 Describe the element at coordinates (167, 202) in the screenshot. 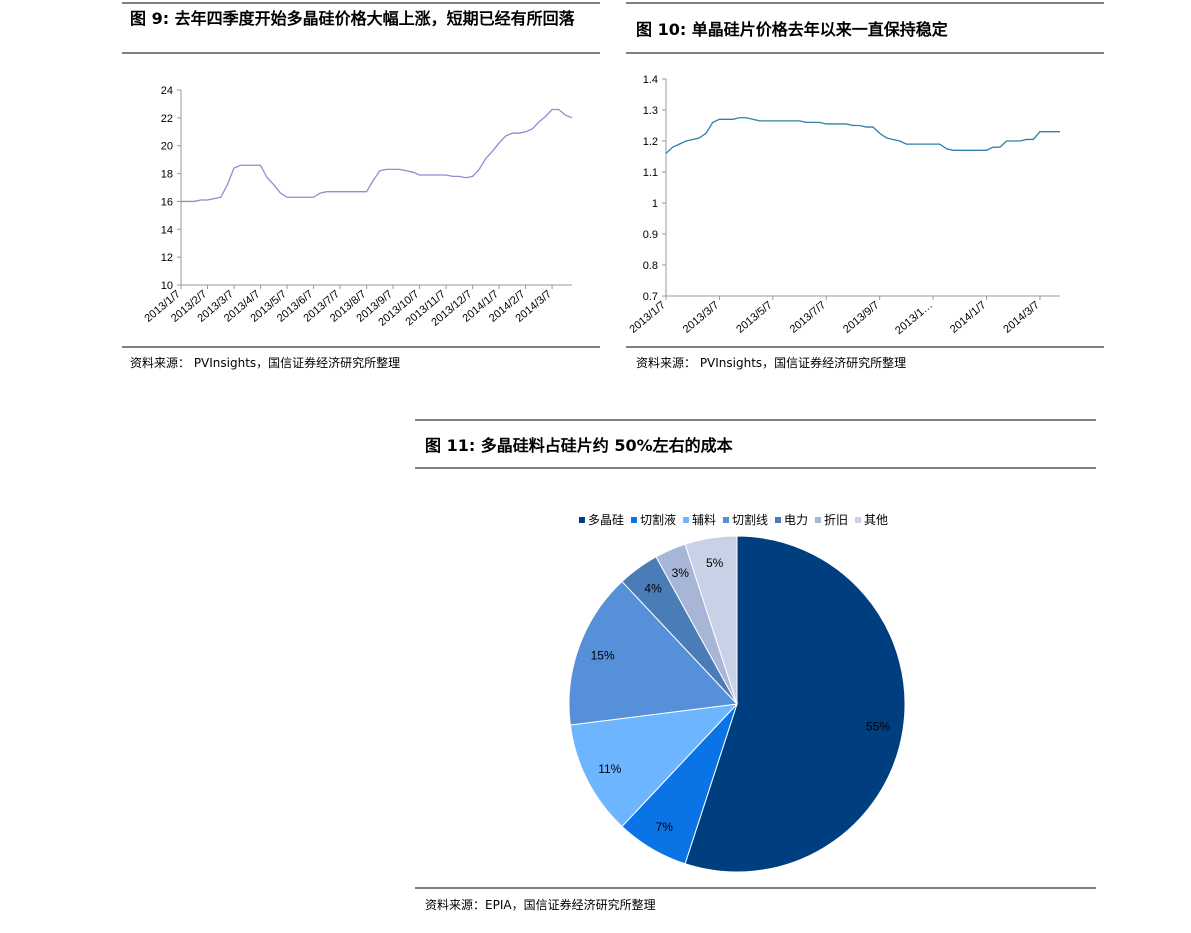

I see `y-tick-label: 16` at that location.